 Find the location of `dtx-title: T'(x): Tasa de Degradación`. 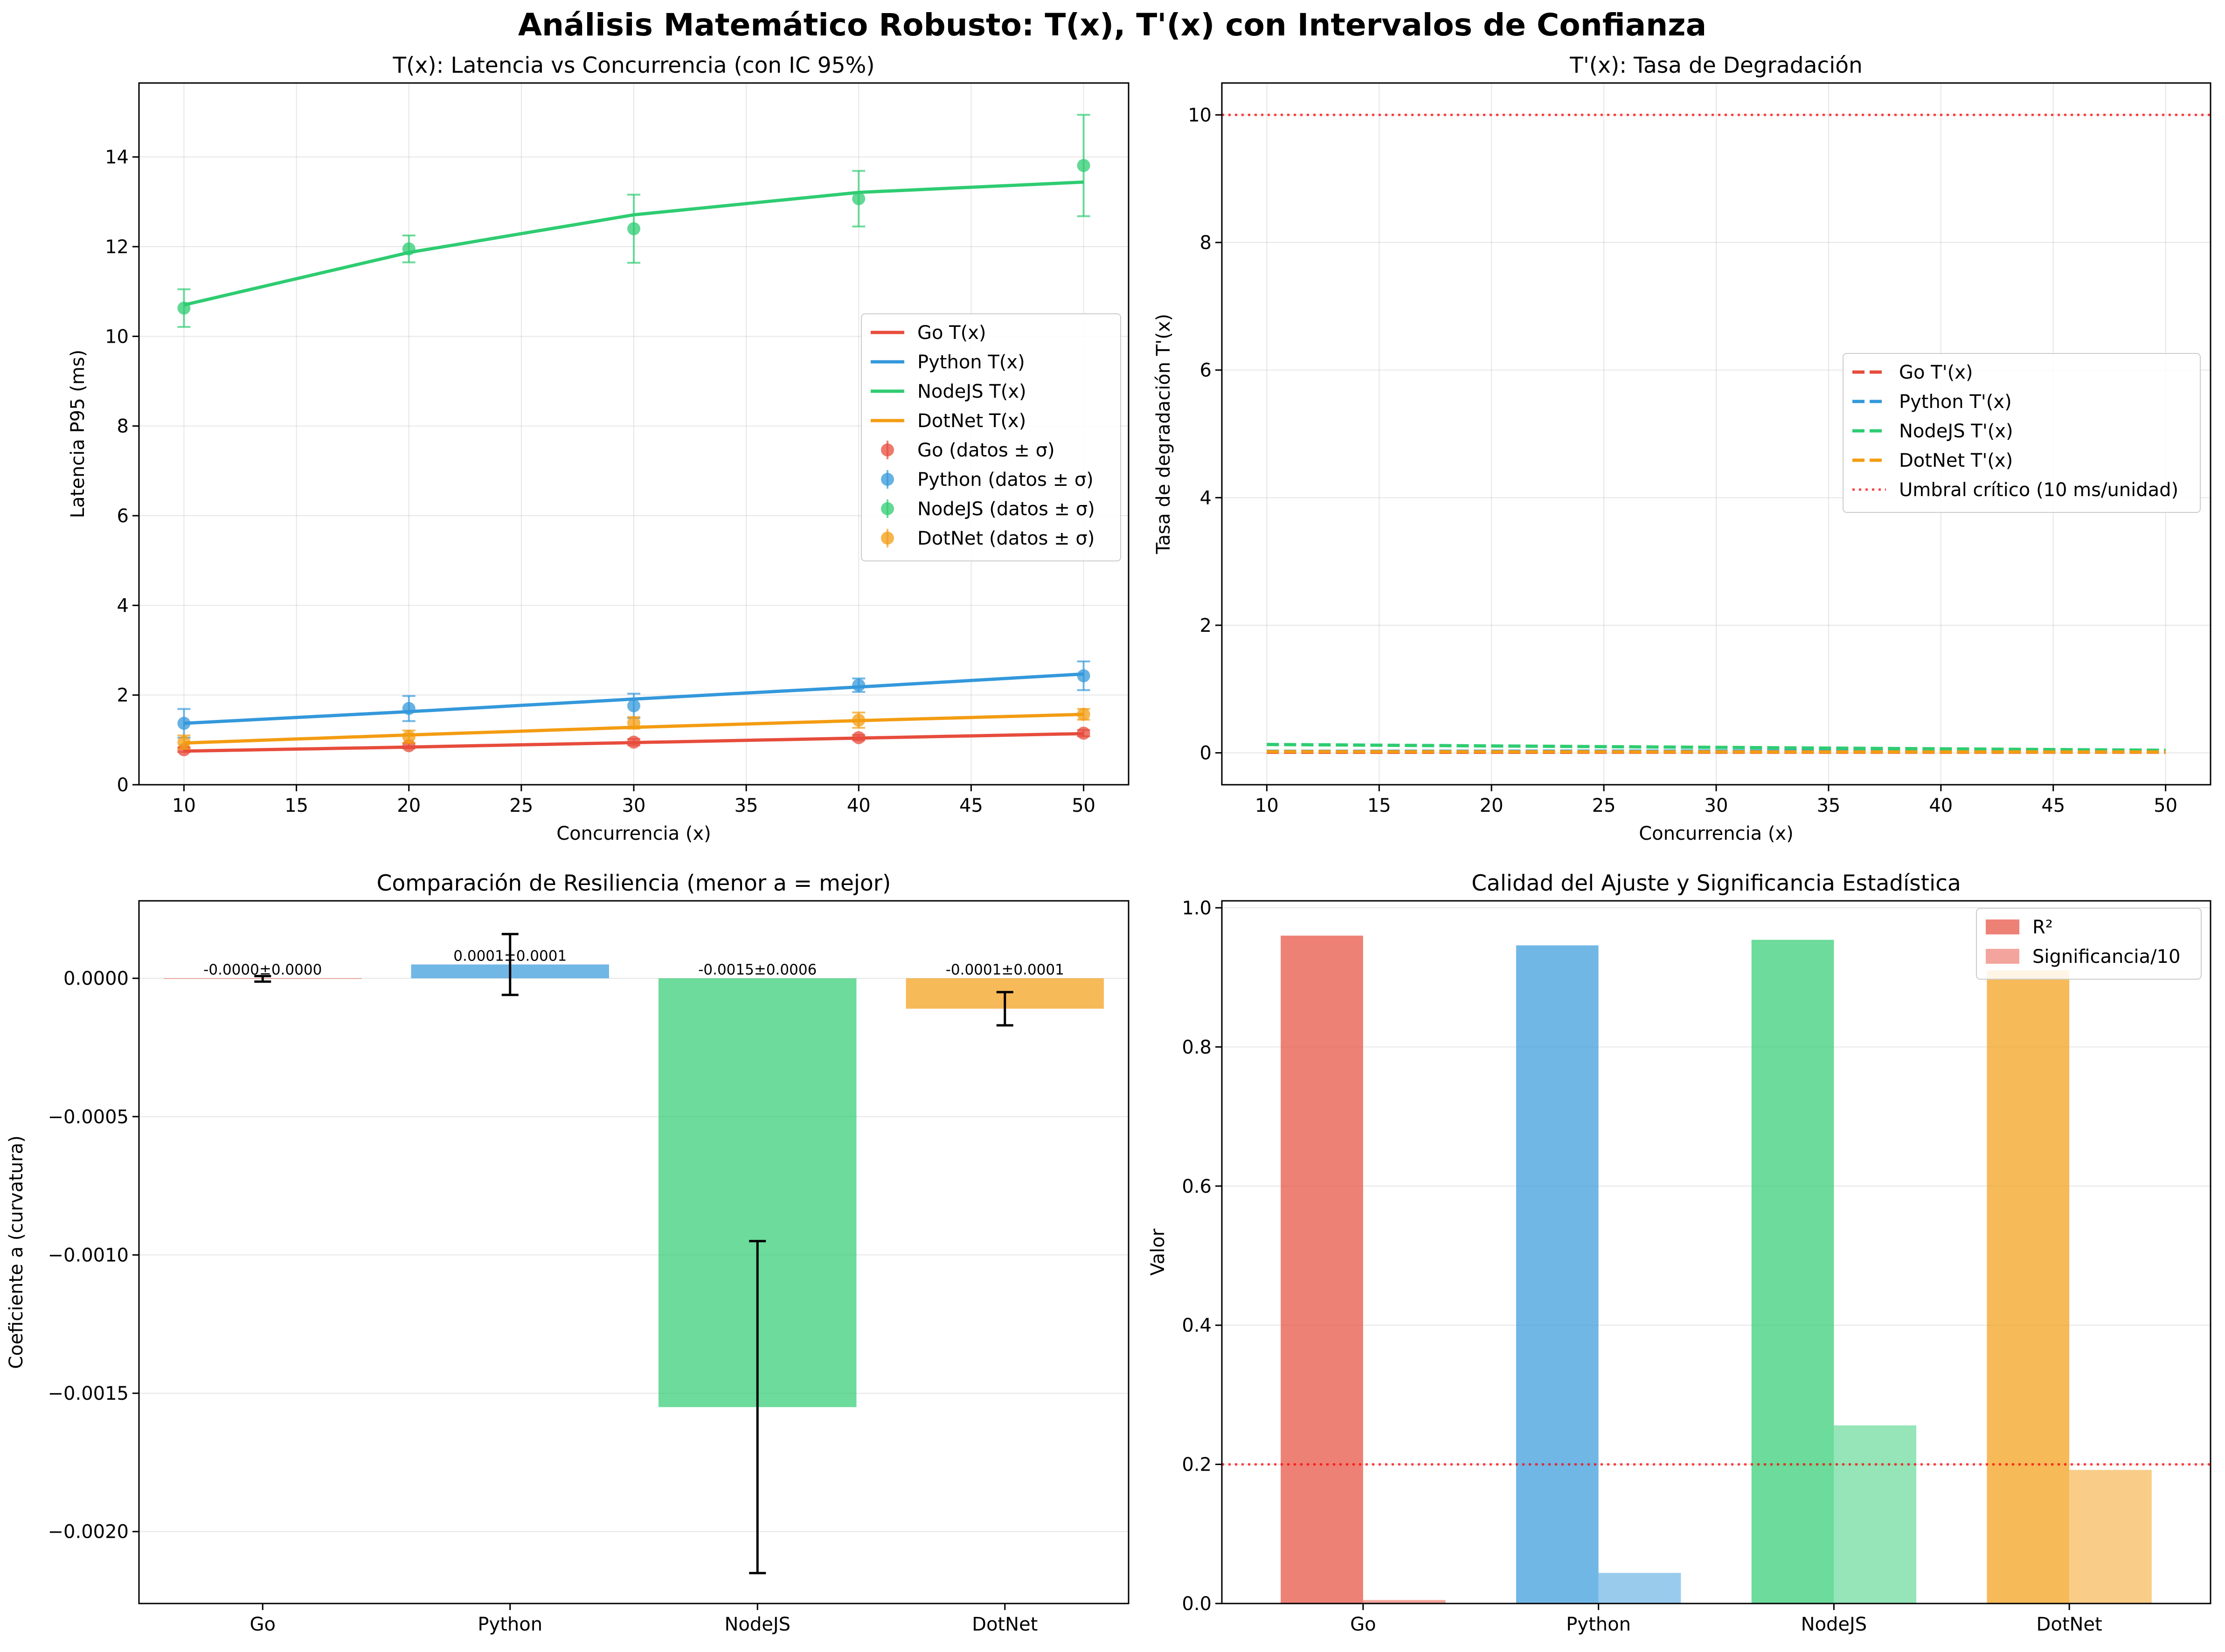

dtx-title: T'(x): Tasa de Degradación is located at coordinates (1716, 65).